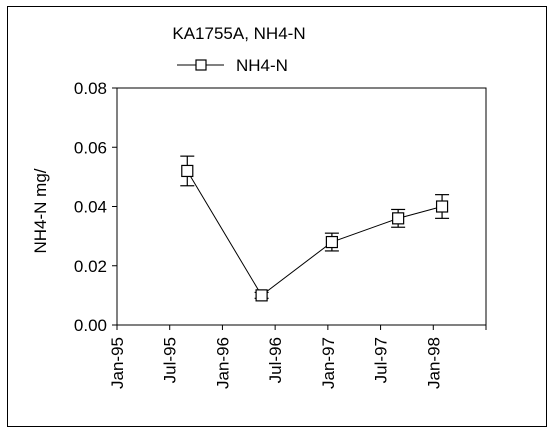  What do you see at coordinates (262, 65) in the screenshot?
I see `legend-label: NH4-N` at bounding box center [262, 65].